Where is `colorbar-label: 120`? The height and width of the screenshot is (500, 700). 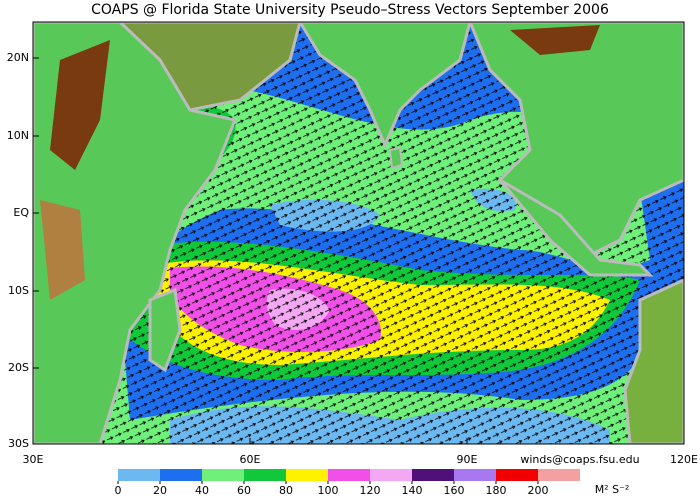
colorbar-label: 120 is located at coordinates (370, 490).